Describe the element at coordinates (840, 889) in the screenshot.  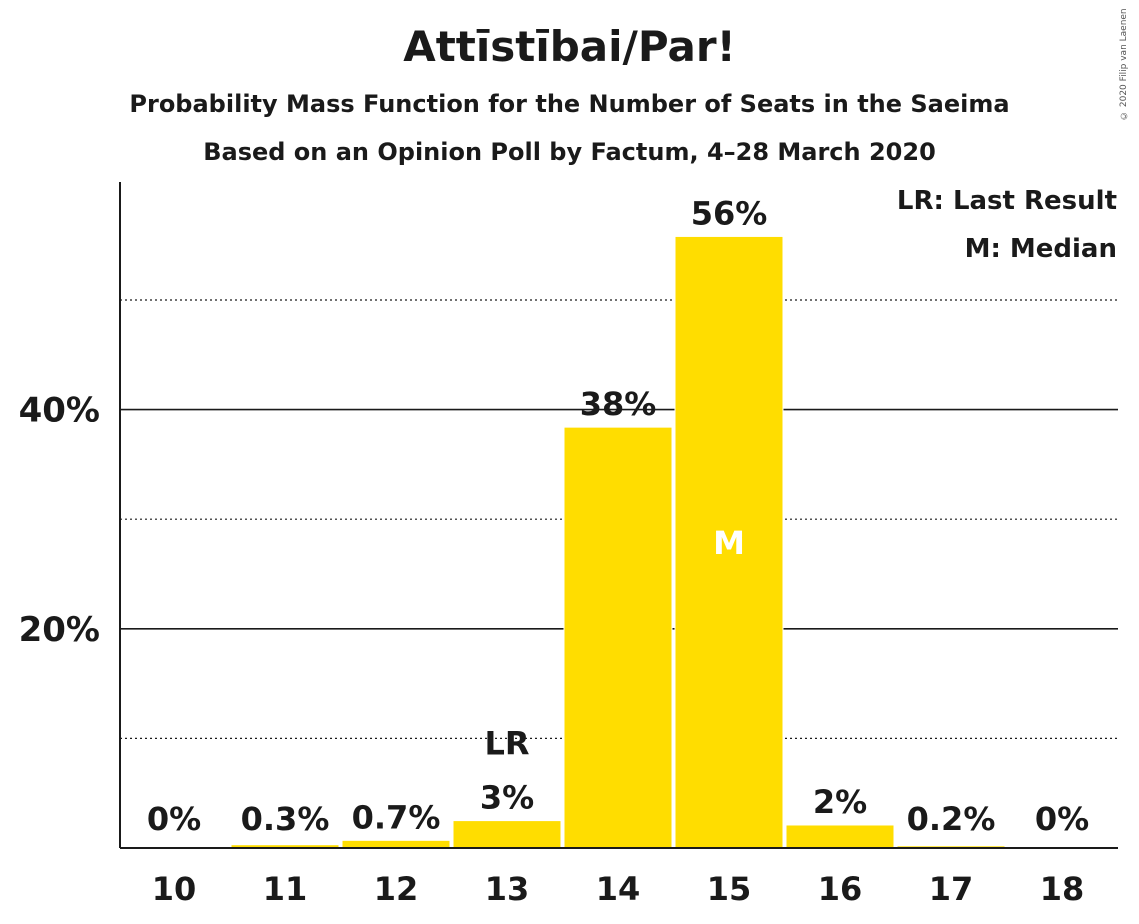
I see `x-tick-label: 16` at that location.